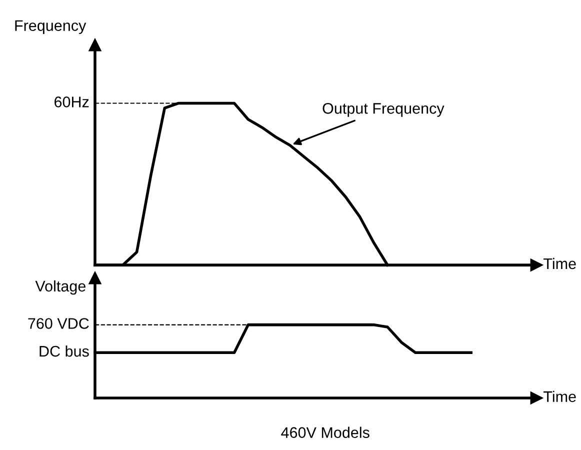 The width and height of the screenshot is (581, 450). What do you see at coordinates (58, 323) in the screenshot?
I see `ref-line-label: 760 VDC` at bounding box center [58, 323].